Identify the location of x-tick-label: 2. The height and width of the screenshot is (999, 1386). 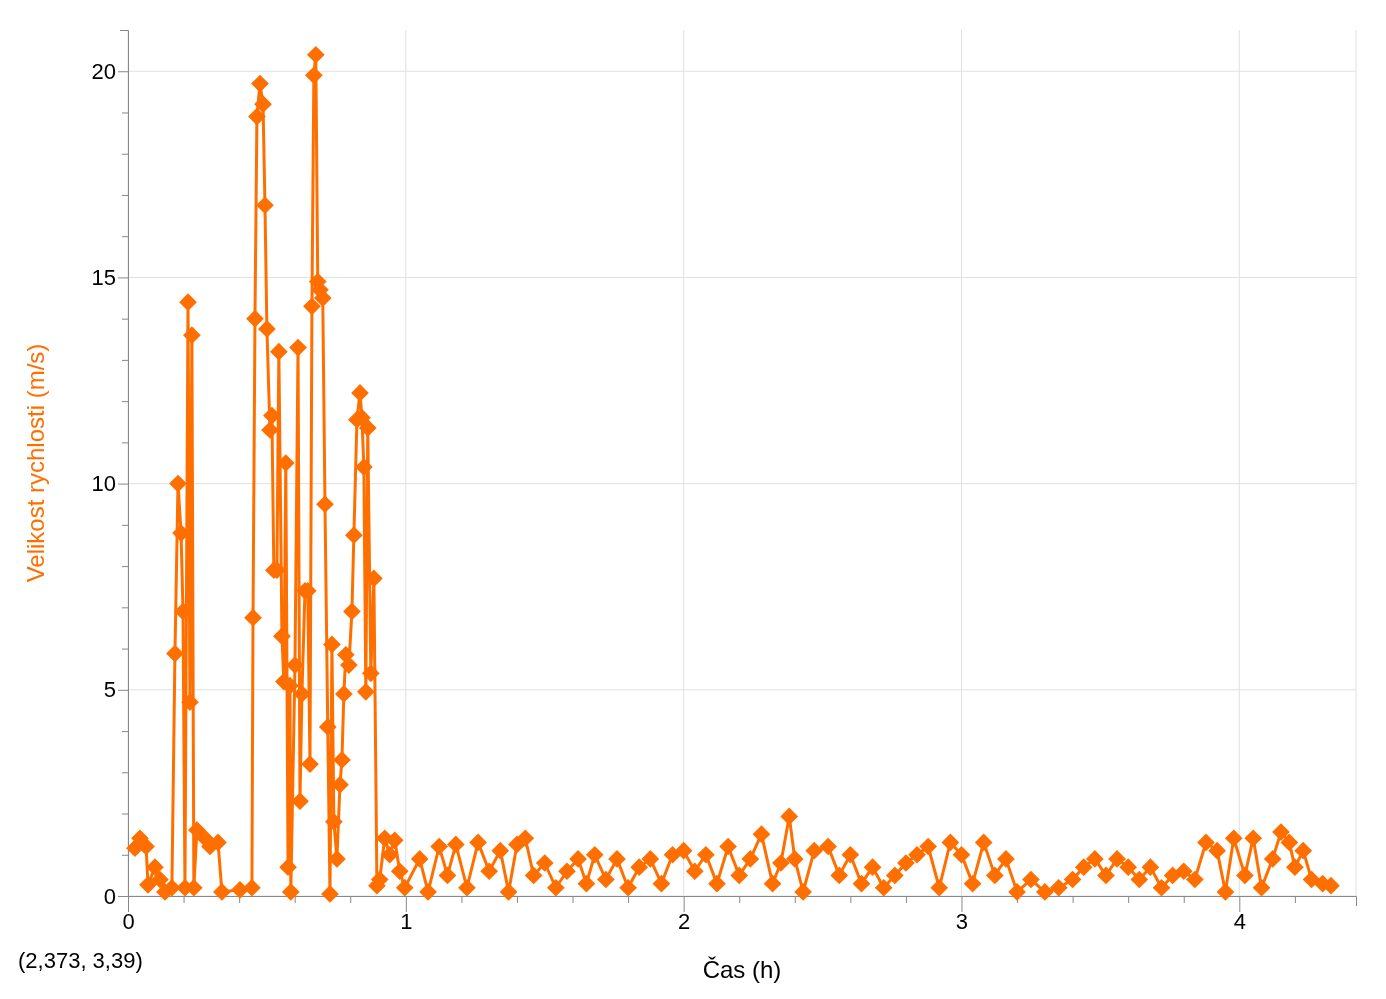
(684, 921).